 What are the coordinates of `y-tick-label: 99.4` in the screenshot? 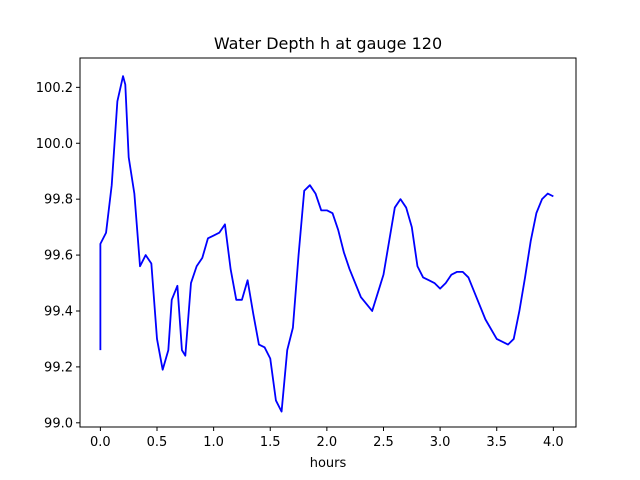 It's located at (58, 311).